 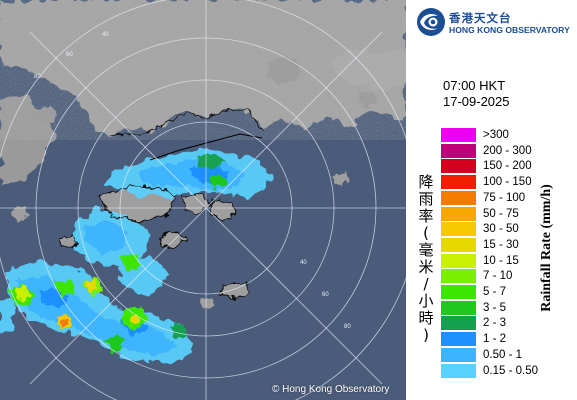 What do you see at coordinates (206, 147) in the screenshot?
I see `boundary-line` at bounding box center [206, 147].